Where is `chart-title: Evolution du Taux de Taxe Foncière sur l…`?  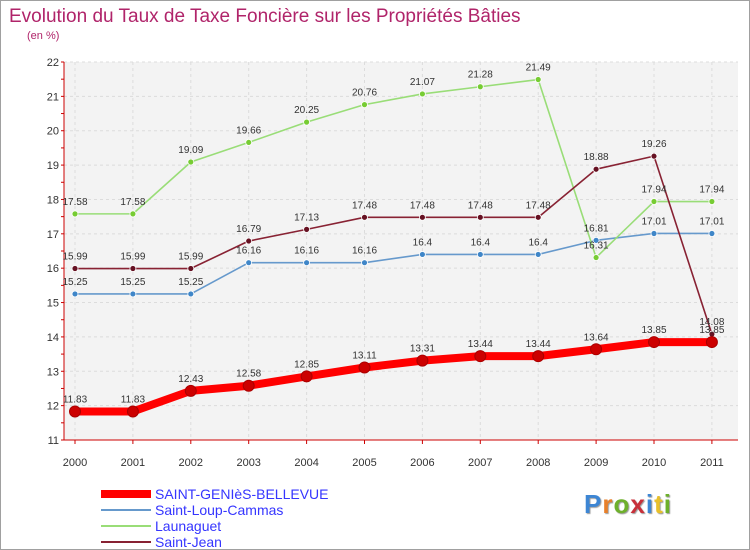 chart-title: Evolution du Taux de Taxe Foncière sur l… is located at coordinates (265, 16).